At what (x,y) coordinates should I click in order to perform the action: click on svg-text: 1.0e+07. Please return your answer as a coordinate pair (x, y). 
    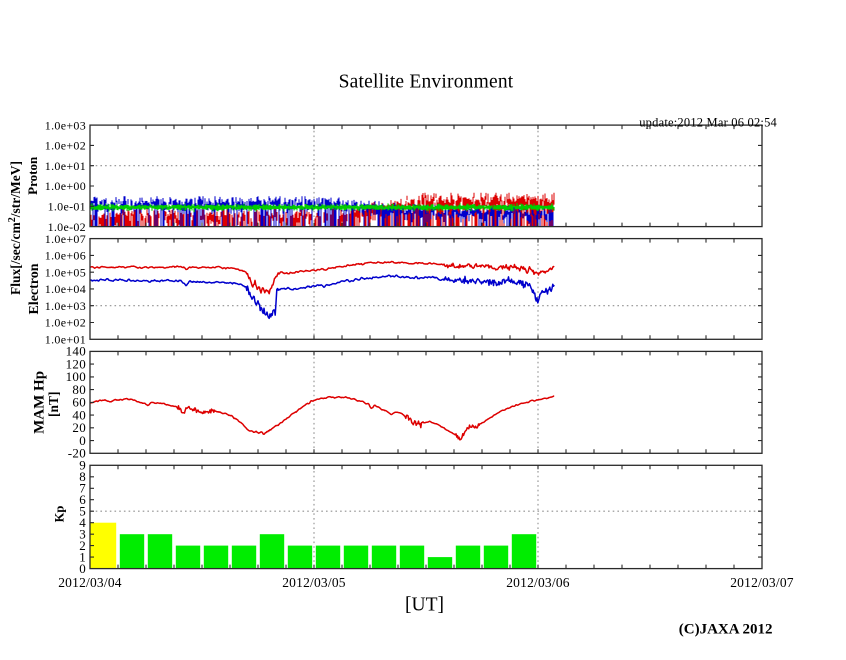
    Looking at the image, I should click on (65, 239).